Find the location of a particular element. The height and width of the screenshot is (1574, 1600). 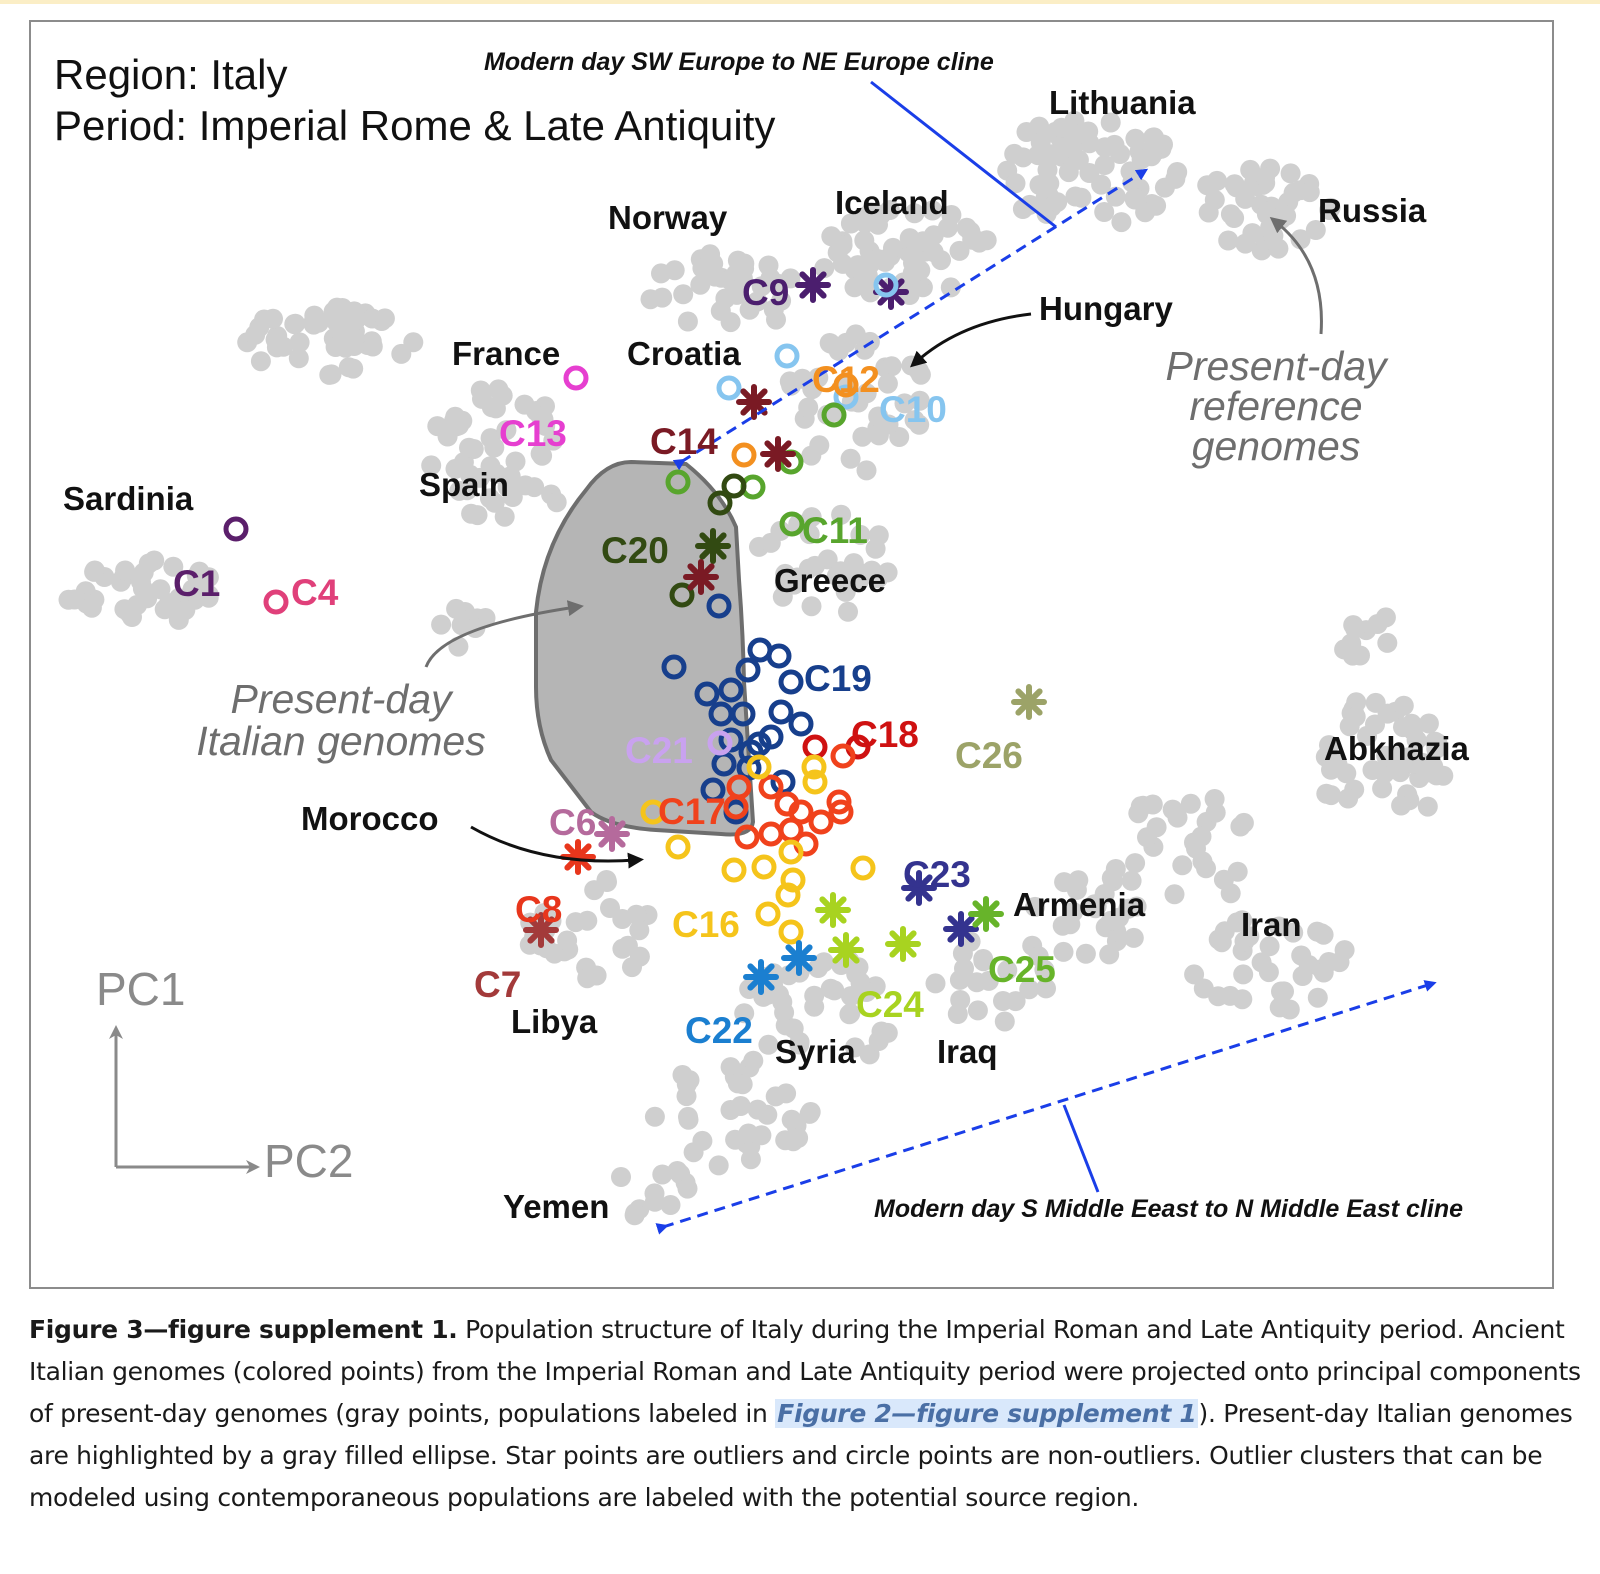

cluster-point-c13 is located at coordinates (576, 378).